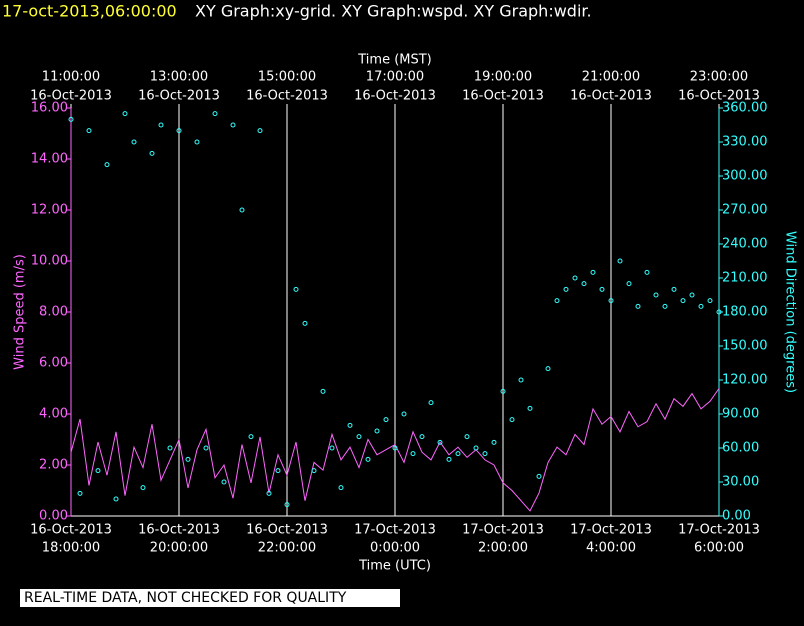 Image resolution: width=804 pixels, height=626 pixels. What do you see at coordinates (287, 77) in the screenshot?
I see `x2-tick-label: 15:00:00` at bounding box center [287, 77].